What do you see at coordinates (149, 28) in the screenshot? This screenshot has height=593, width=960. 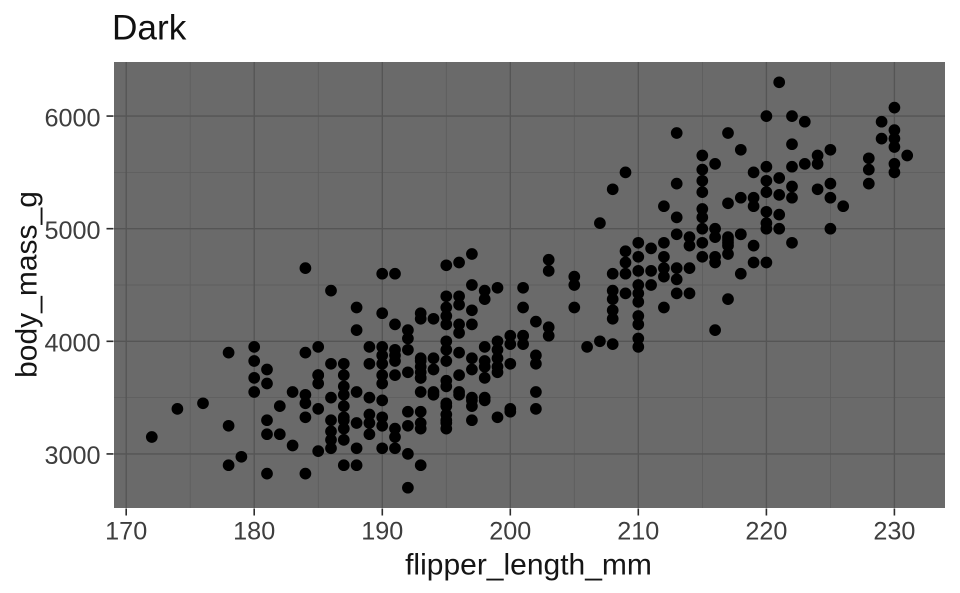 I see `svg-text: Dark` at bounding box center [149, 28].